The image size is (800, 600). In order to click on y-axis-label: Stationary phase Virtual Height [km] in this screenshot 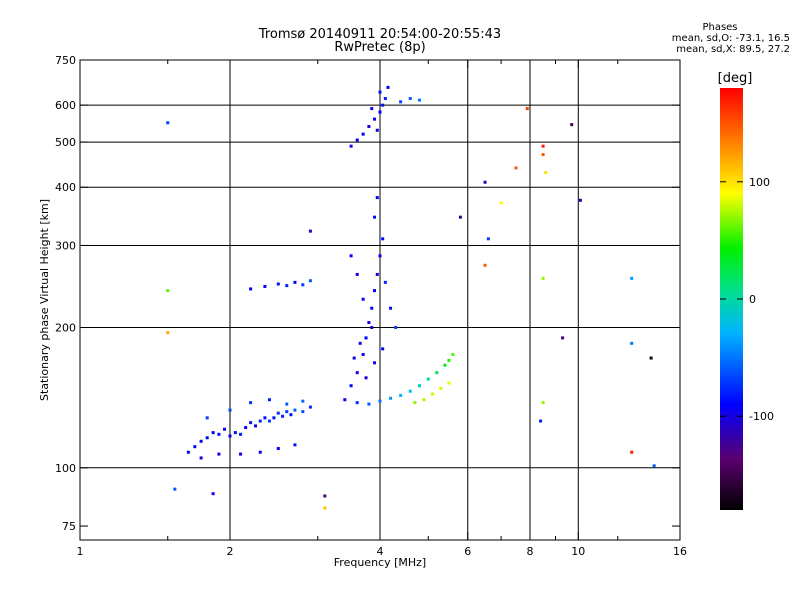, I will do `click(44, 300)`.